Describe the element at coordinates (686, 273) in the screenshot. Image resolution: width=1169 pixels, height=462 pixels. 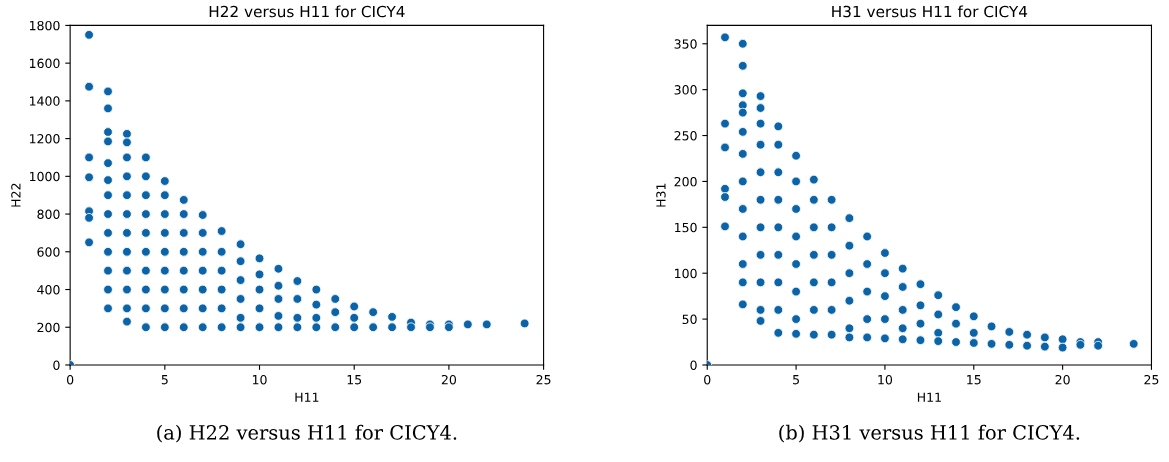
I see `y-tick-label: 100` at that location.